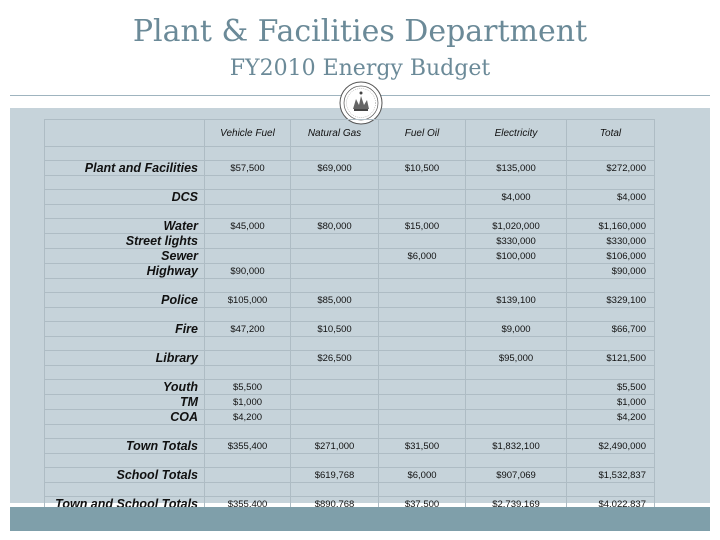 Image resolution: width=720 pixels, height=540 pixels. I want to click on town-seal-icon, so click(361, 103).